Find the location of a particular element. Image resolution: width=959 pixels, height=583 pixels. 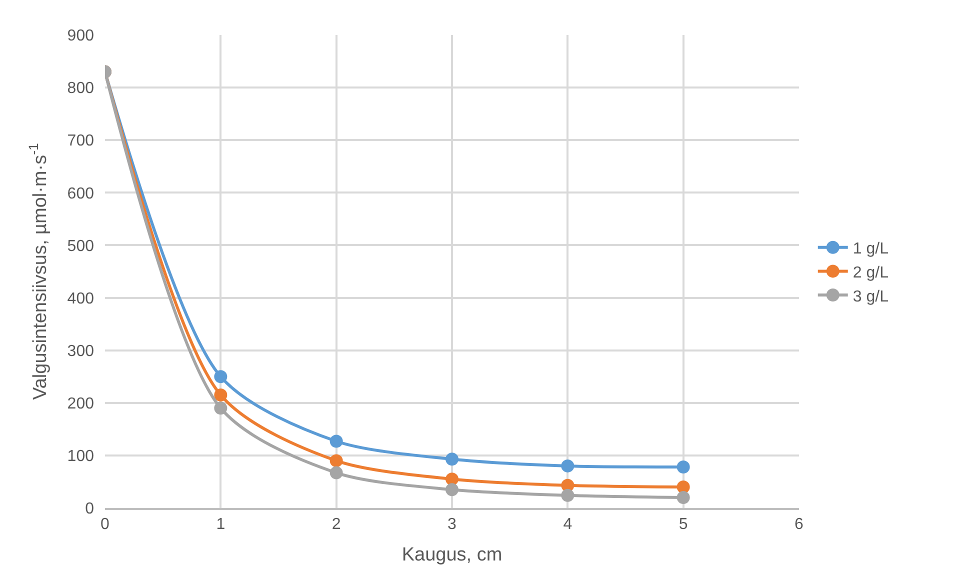

y-tick-label: 400 is located at coordinates (80, 299).